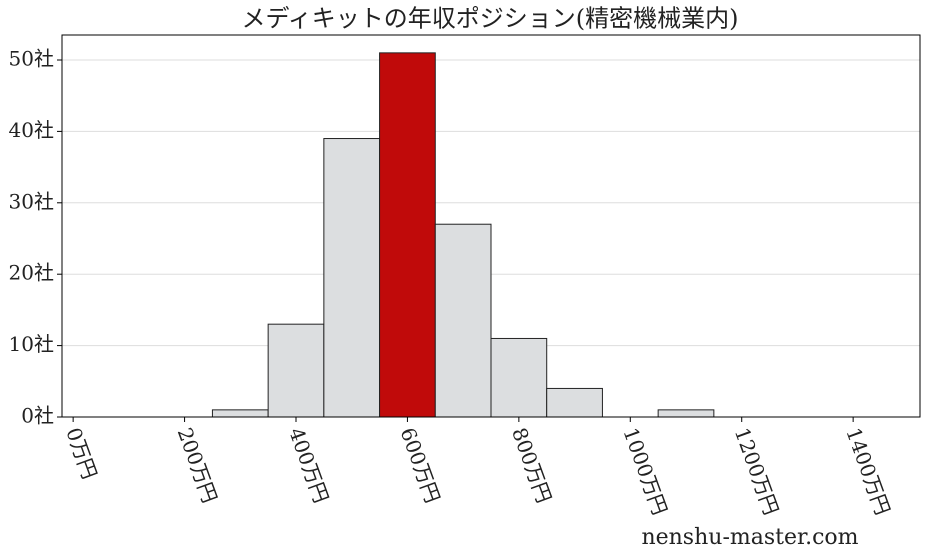  Describe the element at coordinates (489, 19) in the screenshot. I see `chart-title: メディキットの年収ポジション(精密機械業内)` at that location.